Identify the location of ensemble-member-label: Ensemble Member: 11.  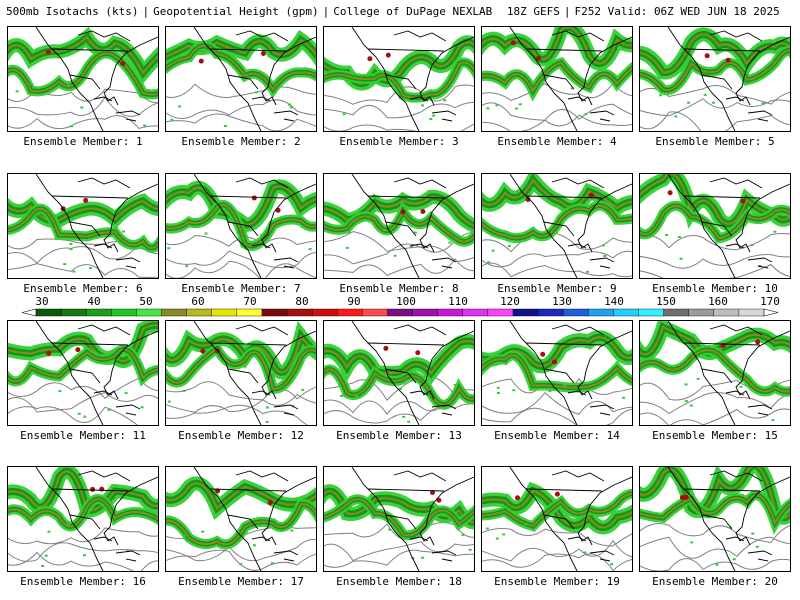
(83, 435).